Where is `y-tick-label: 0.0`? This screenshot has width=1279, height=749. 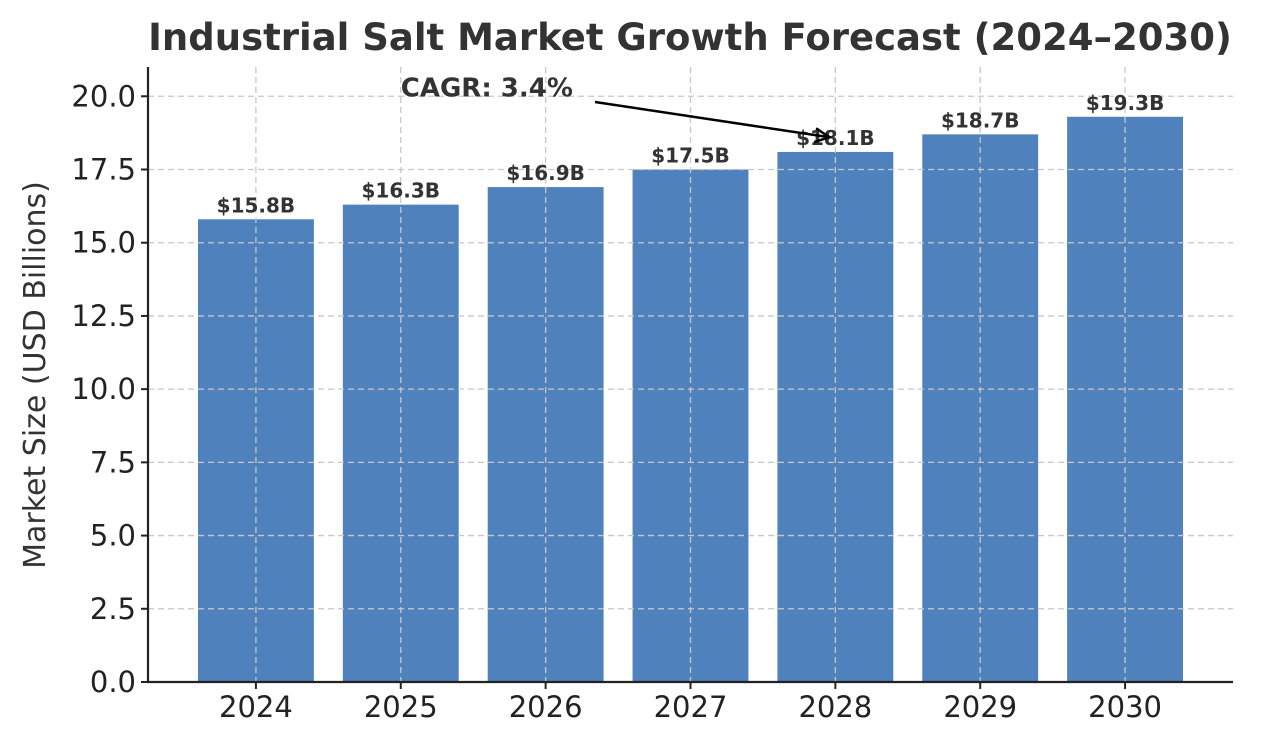
y-tick-label: 0.0 is located at coordinates (113, 682).